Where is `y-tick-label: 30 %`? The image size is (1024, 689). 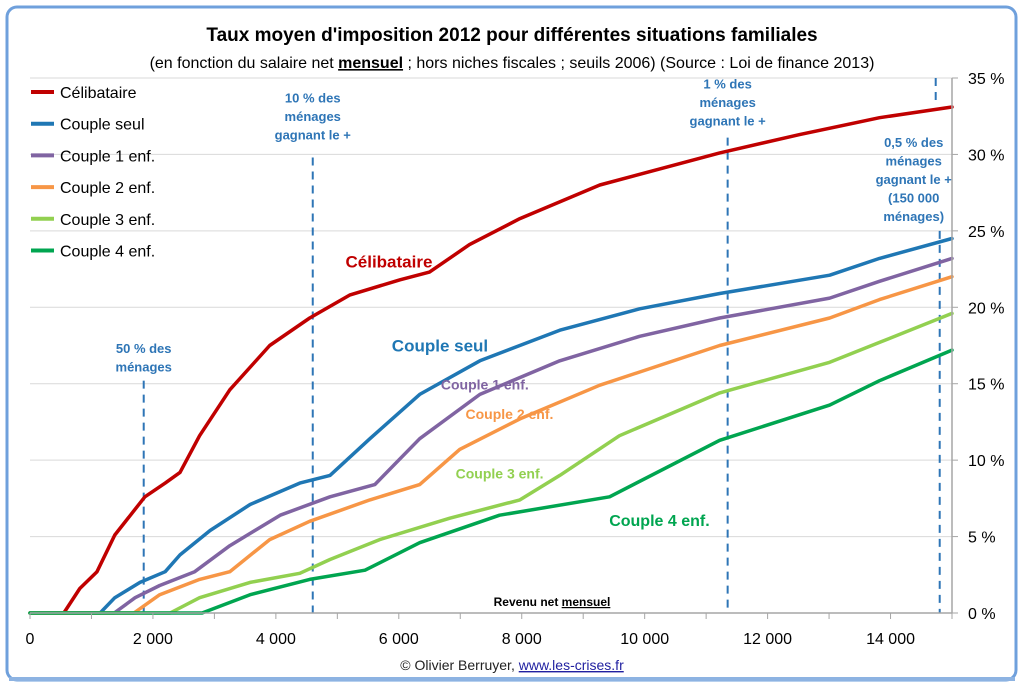 y-tick-label: 30 % is located at coordinates (986, 155).